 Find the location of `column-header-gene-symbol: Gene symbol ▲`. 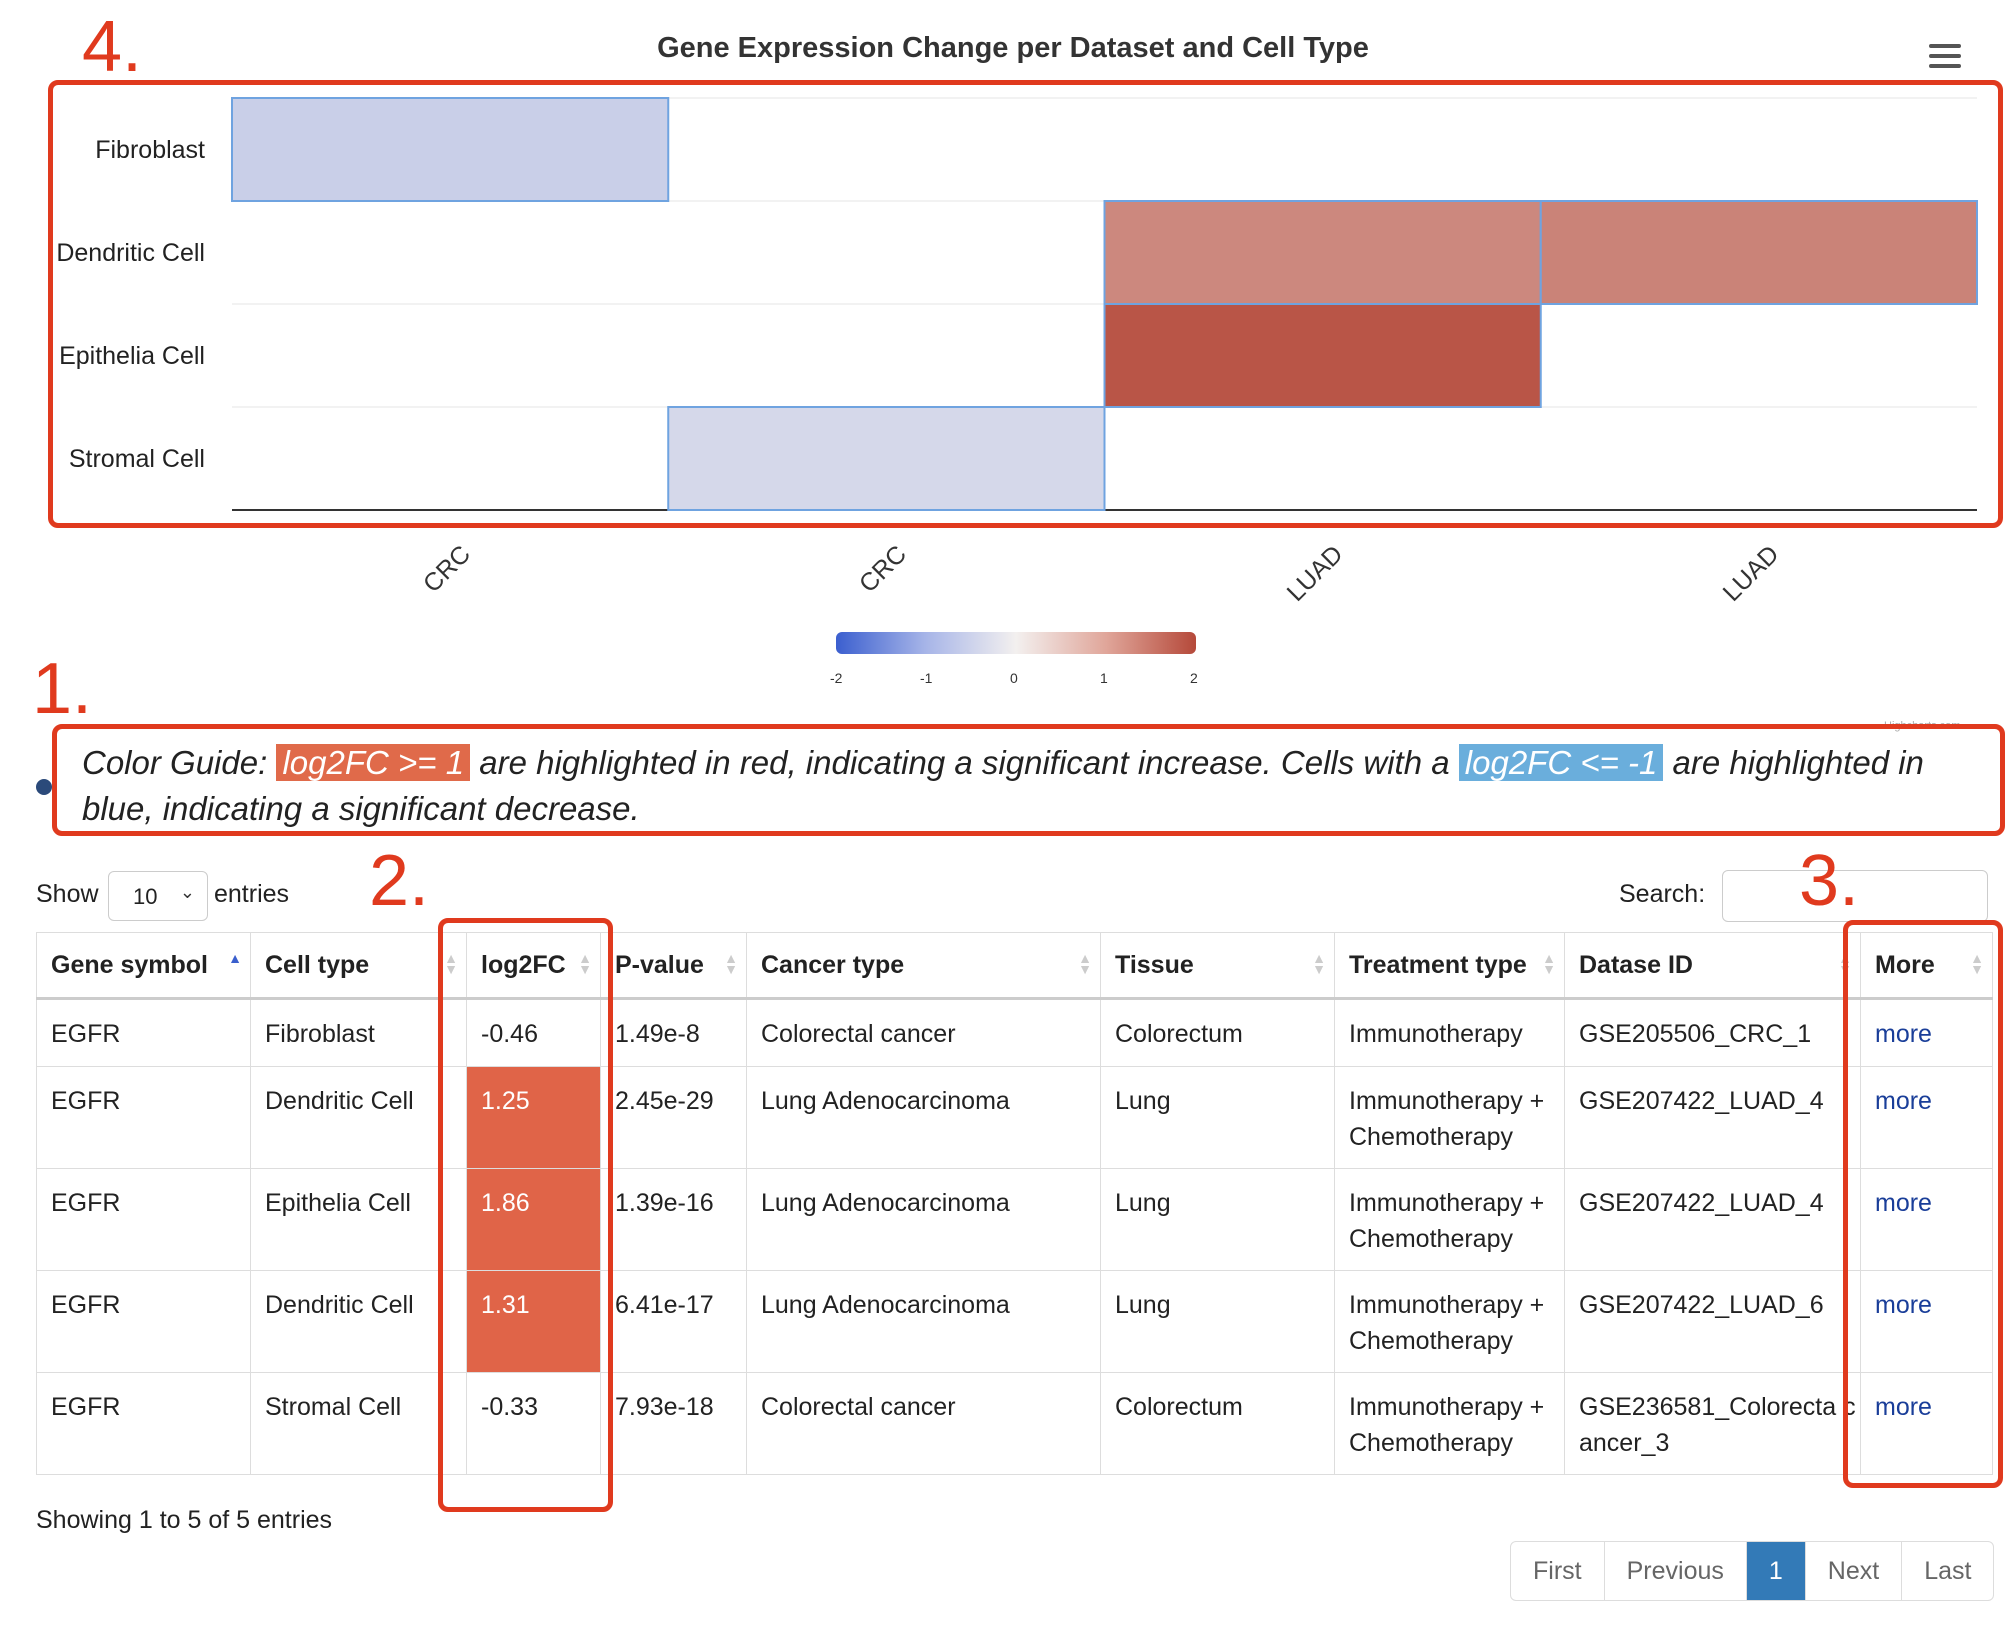

column-header-gene-symbol: Gene symbol ▲ is located at coordinates (143, 966).